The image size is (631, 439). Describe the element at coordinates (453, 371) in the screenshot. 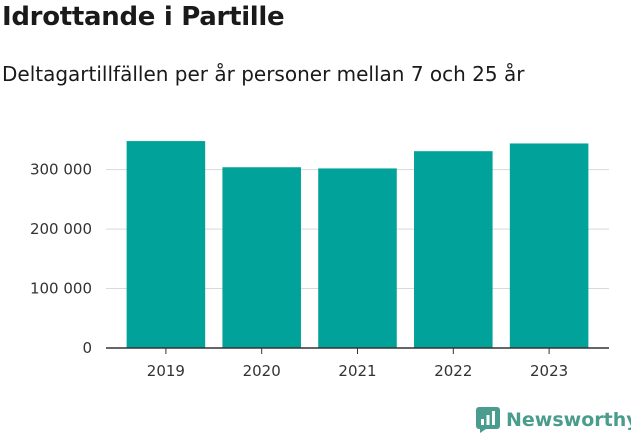

I see `x-tick-label: 2022` at that location.